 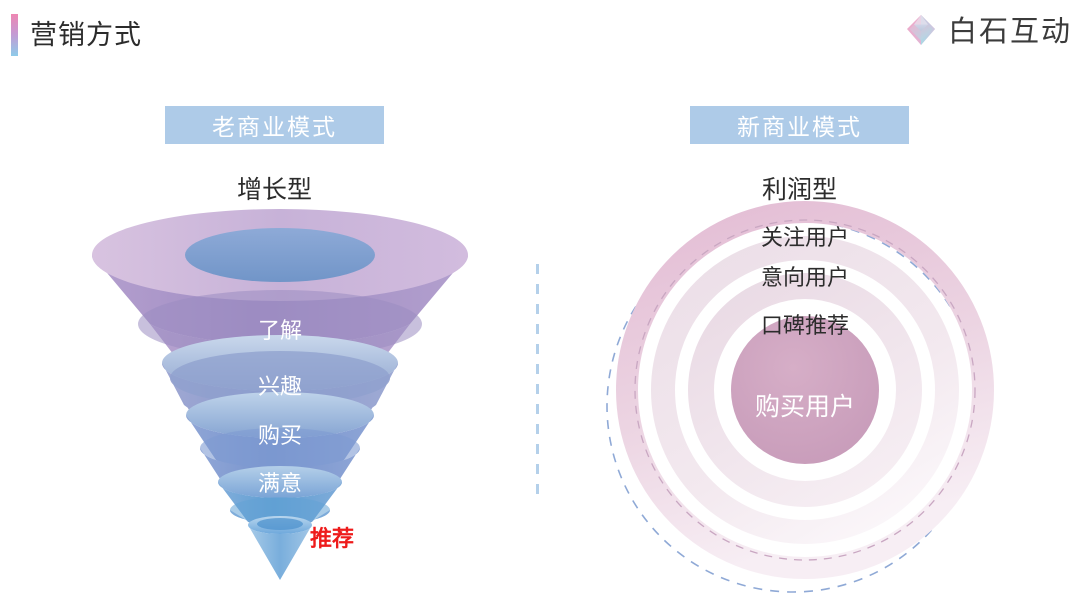 I want to click on ring-center-disc, so click(x=805, y=390).